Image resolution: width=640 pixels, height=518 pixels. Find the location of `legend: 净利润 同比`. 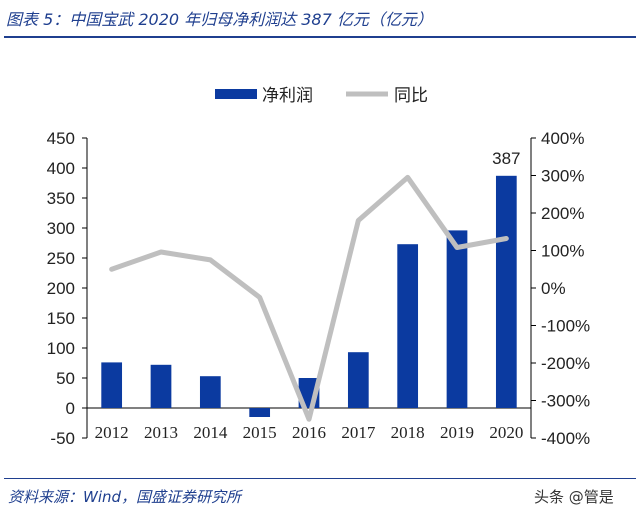

legend: 净利润 同比 is located at coordinates (321, 96).